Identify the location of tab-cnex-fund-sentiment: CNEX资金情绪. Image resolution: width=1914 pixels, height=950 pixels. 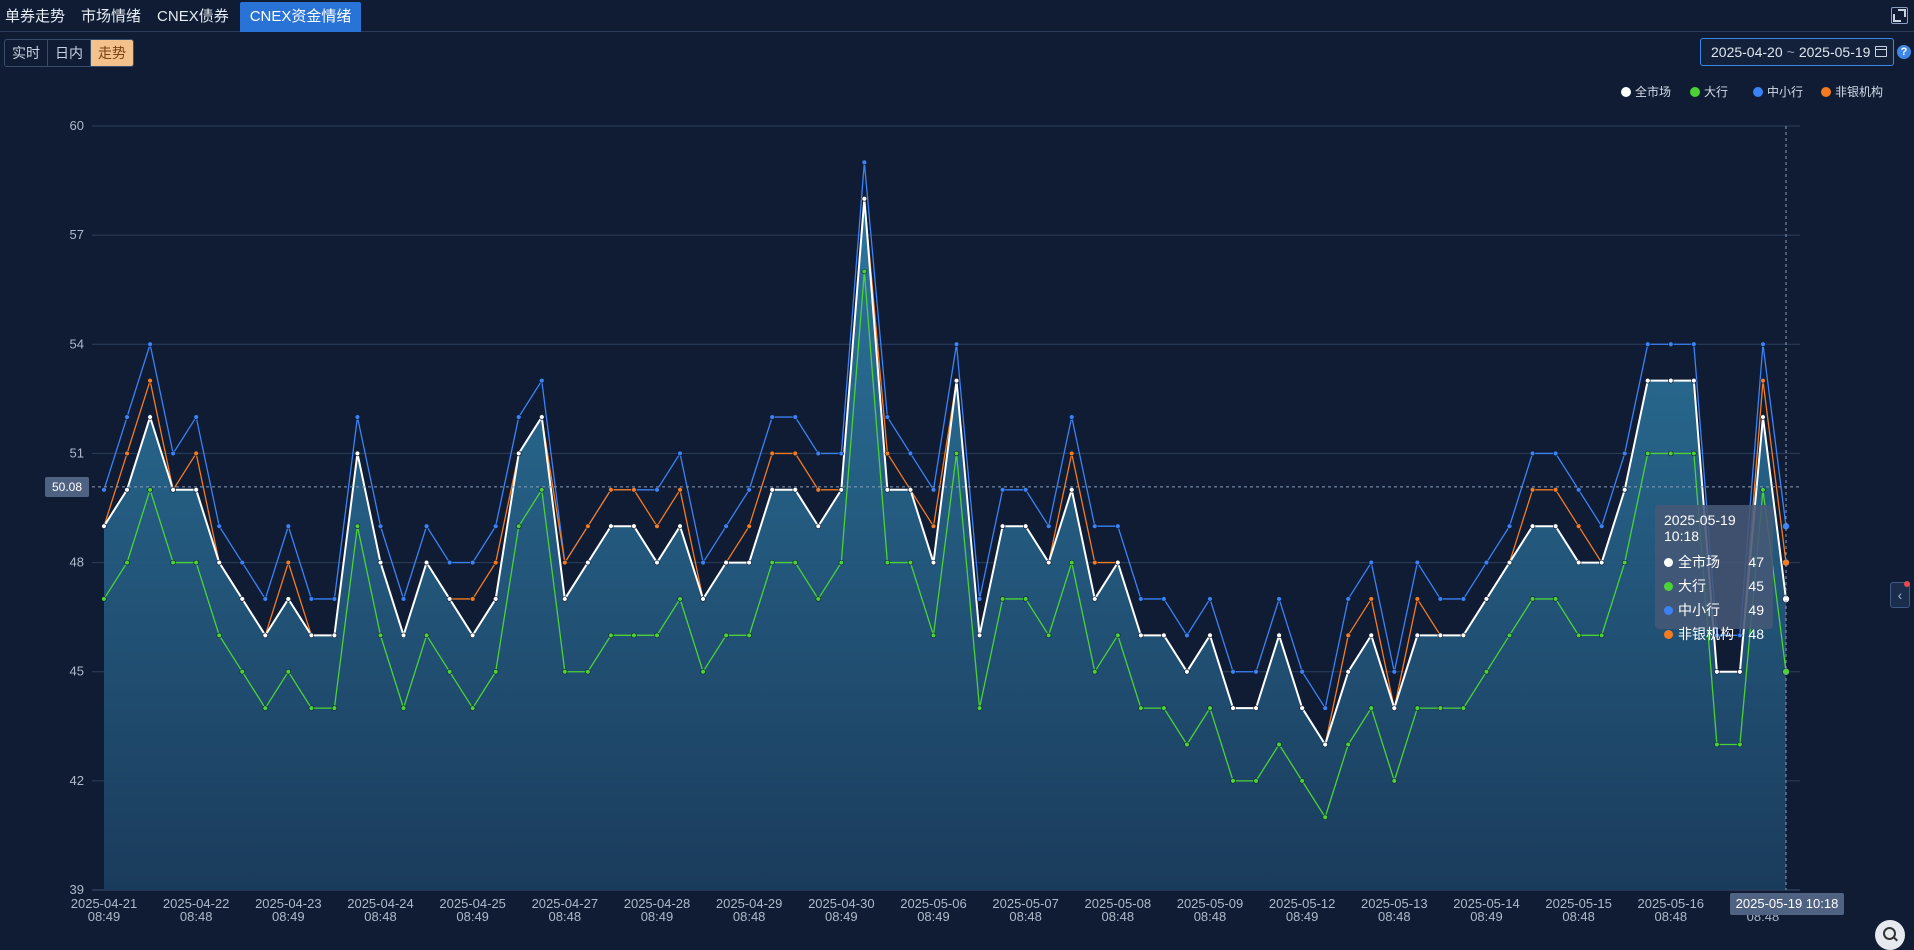
(300, 17).